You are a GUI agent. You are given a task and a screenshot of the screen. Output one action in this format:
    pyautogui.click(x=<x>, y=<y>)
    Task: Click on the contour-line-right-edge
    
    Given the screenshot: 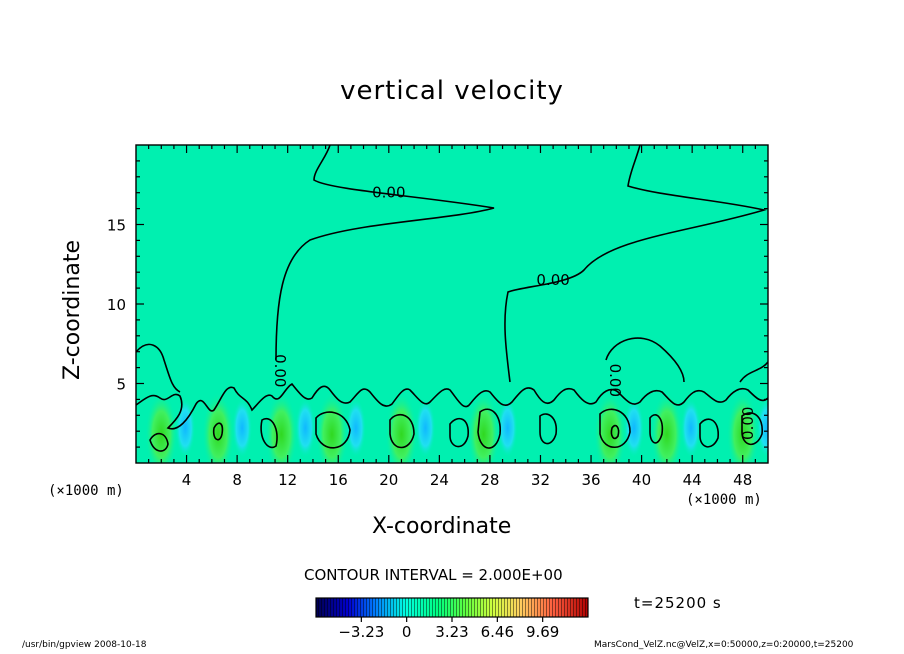 What is the action you would take?
    pyautogui.click(x=753, y=372)
    